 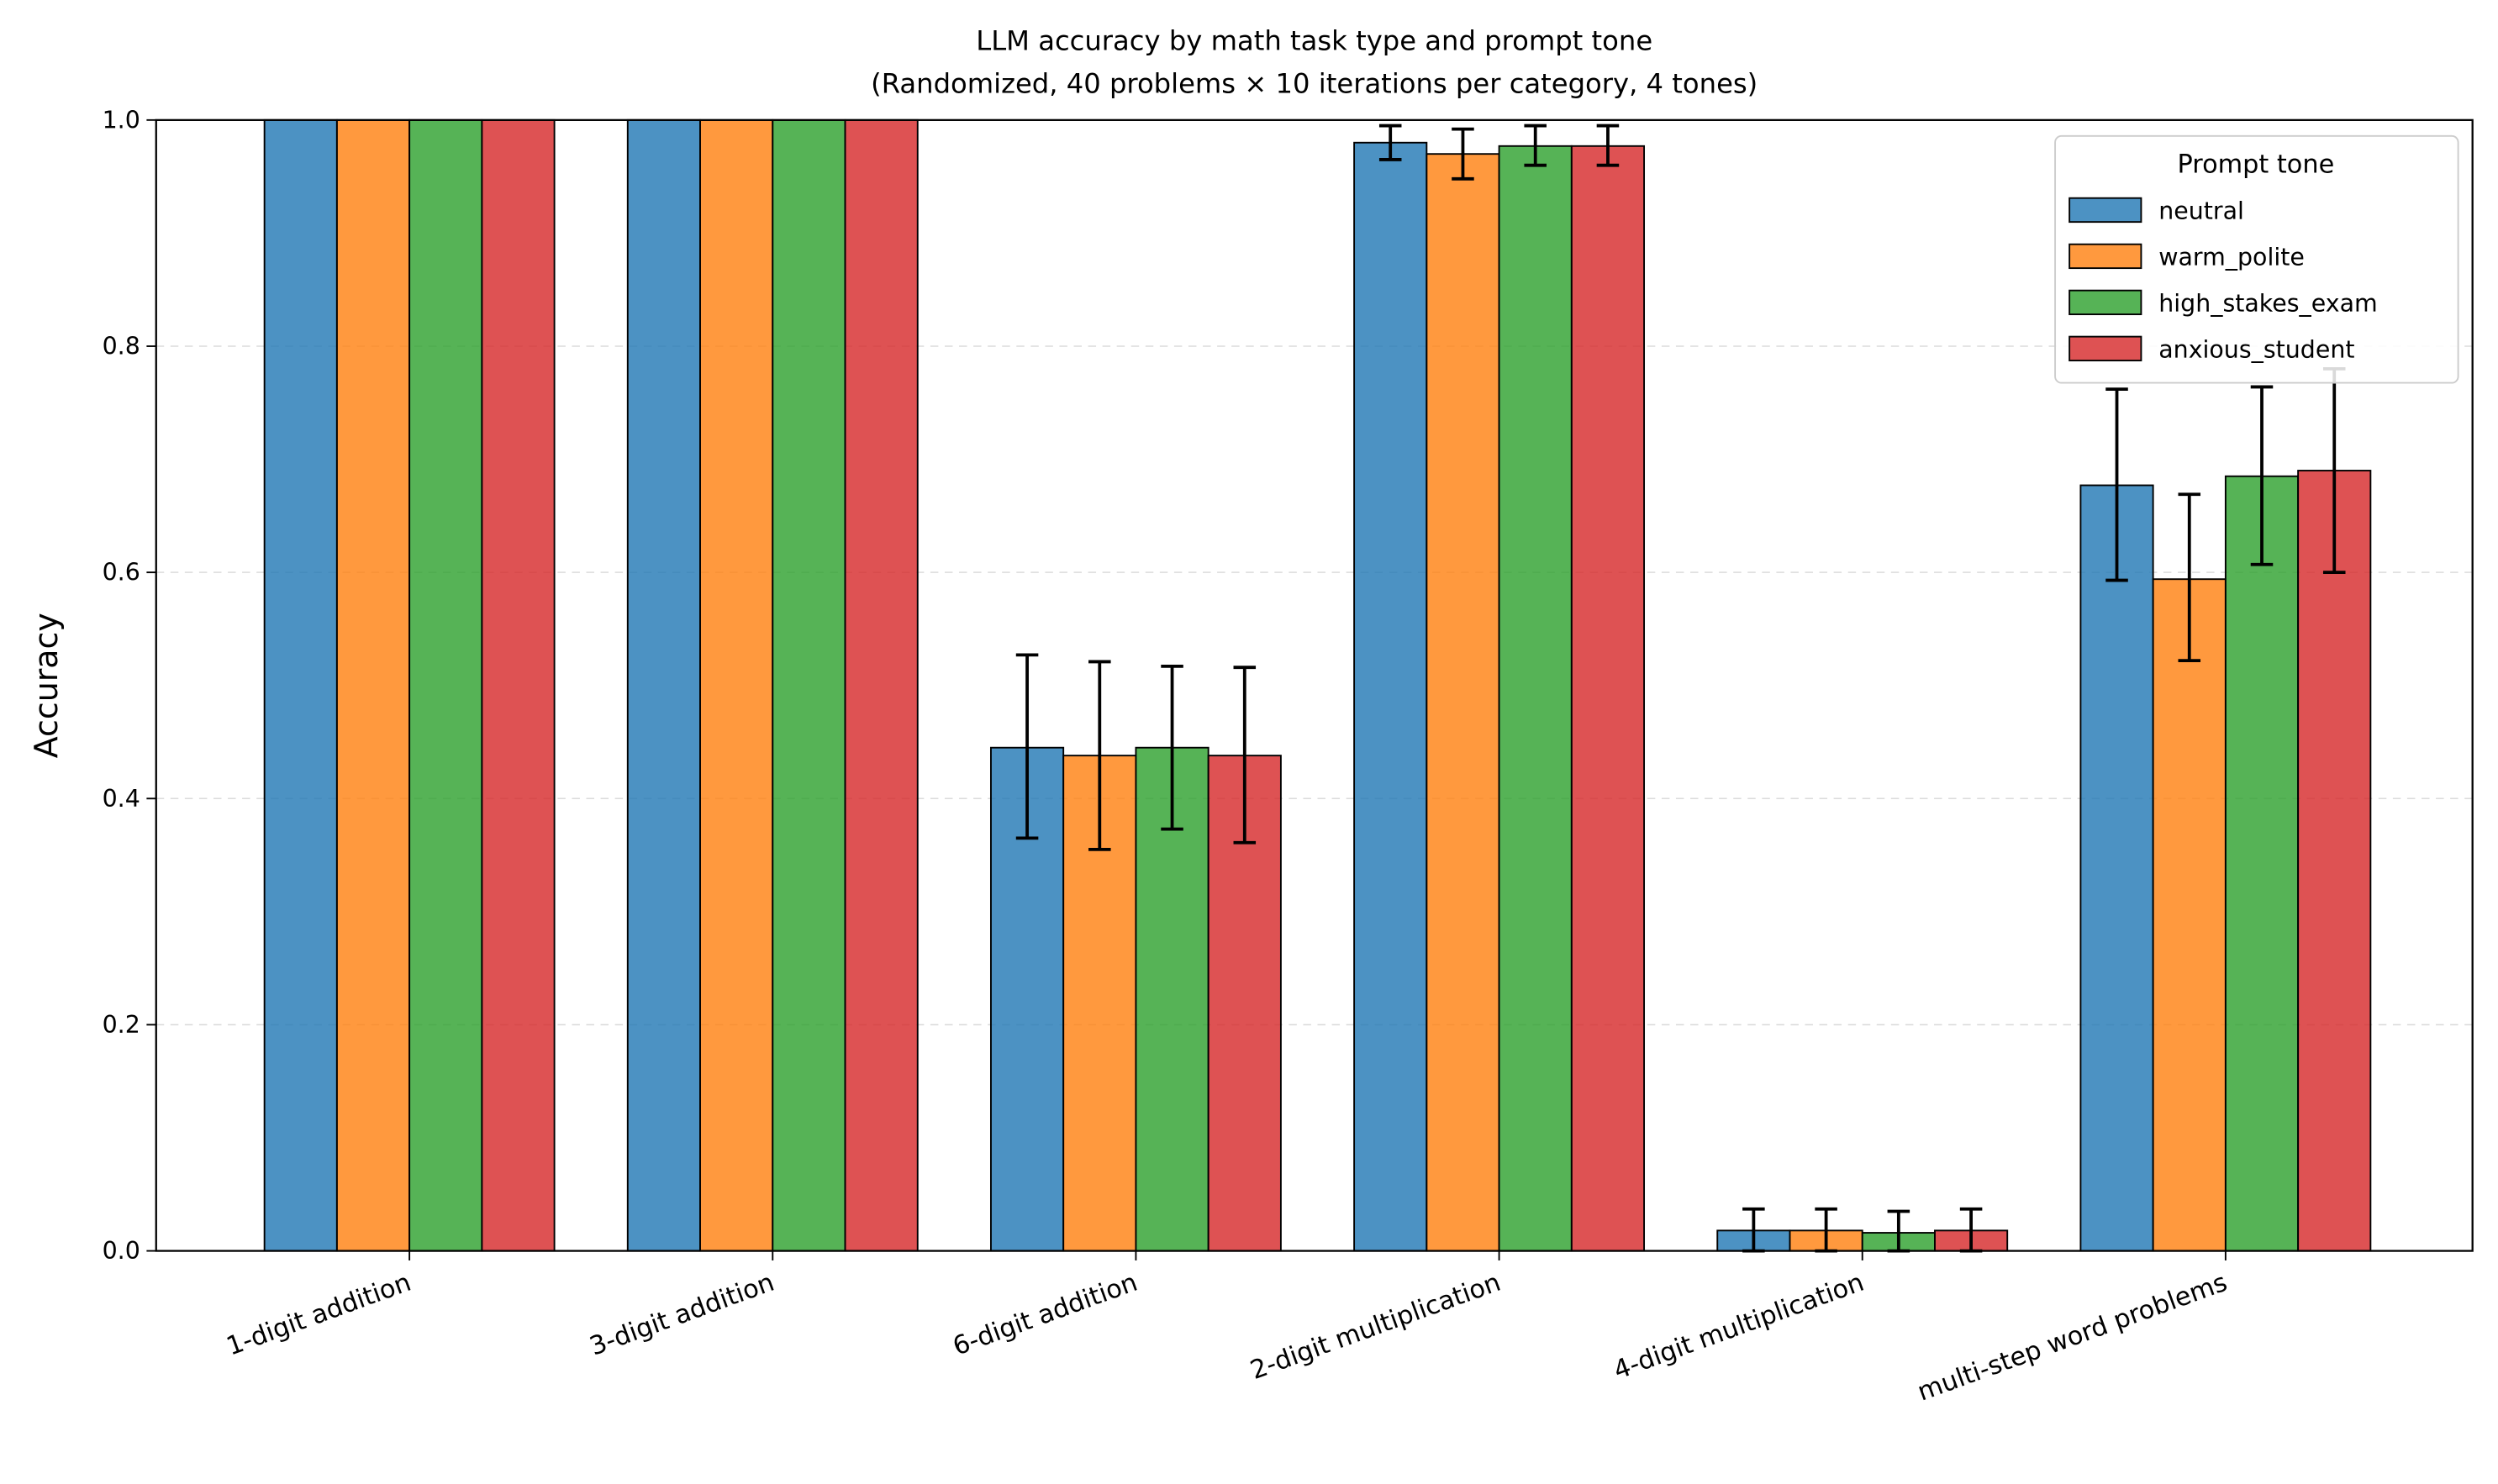 What do you see at coordinates (2073, 1338) in the screenshot?
I see `x-tick-label: multi-step word problems` at bounding box center [2073, 1338].